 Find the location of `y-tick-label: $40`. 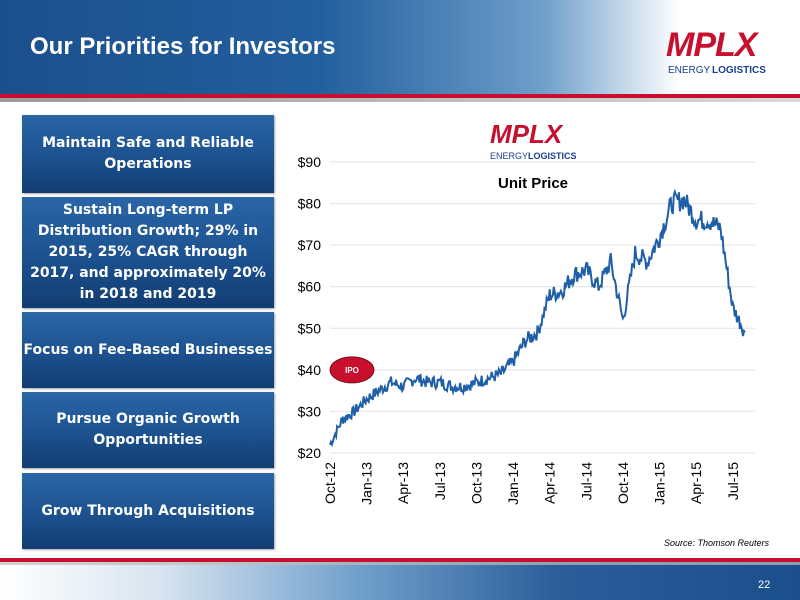

y-tick-label: $40 is located at coordinates (310, 370).